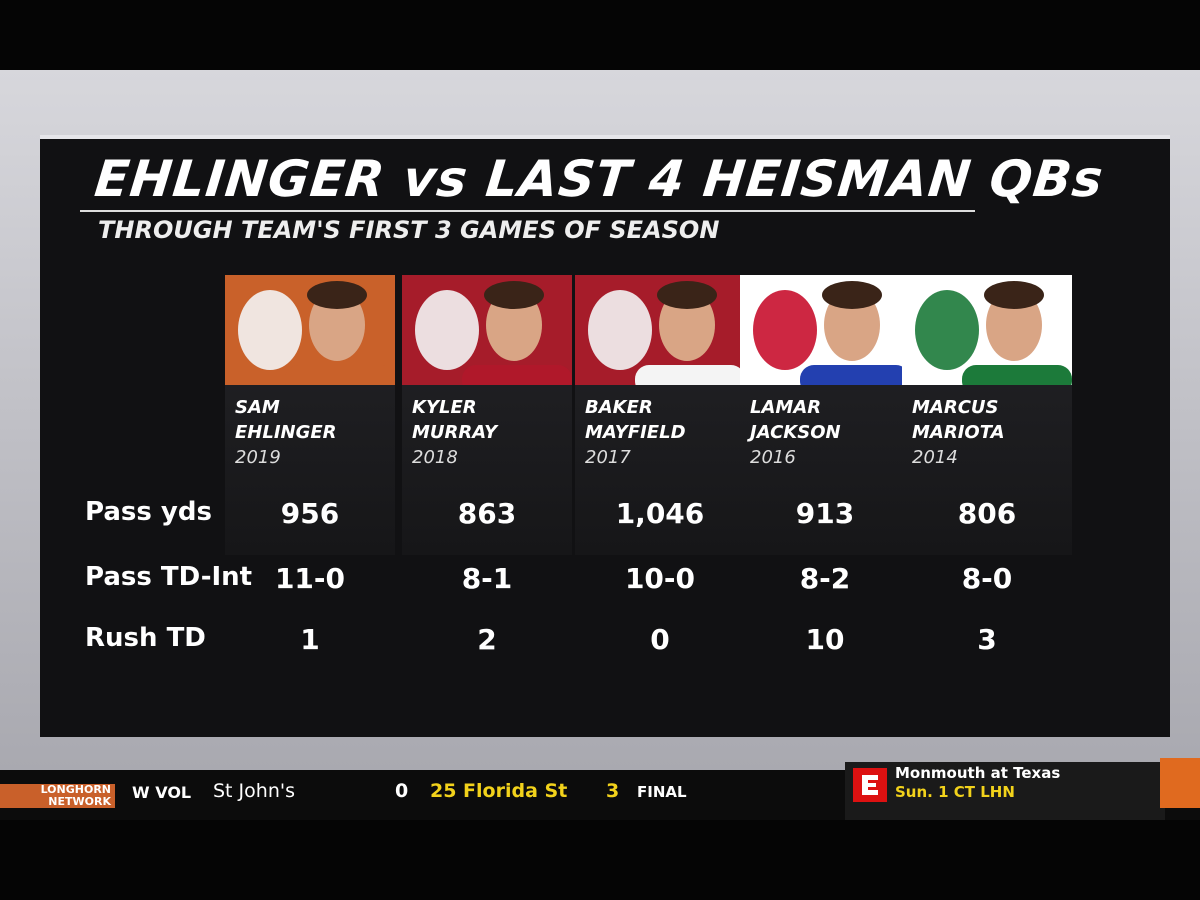 This screenshot has width=1200, height=900. I want to click on last-name: JACKSON, so click(795, 432).